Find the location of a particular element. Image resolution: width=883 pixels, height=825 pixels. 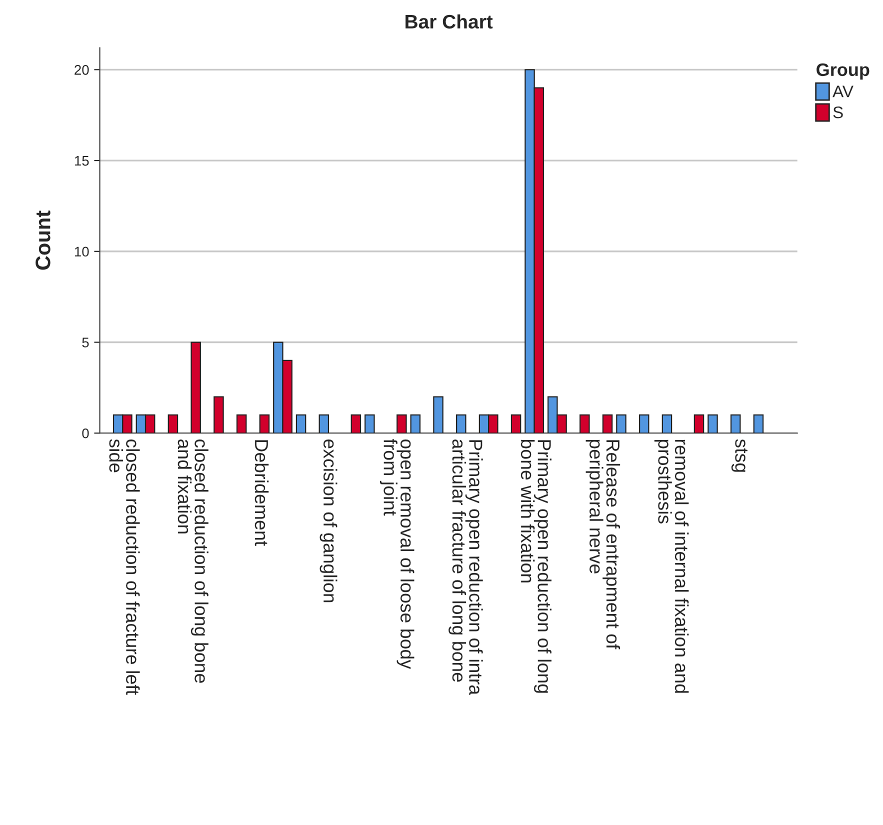

legend-label: AV is located at coordinates (843, 92).